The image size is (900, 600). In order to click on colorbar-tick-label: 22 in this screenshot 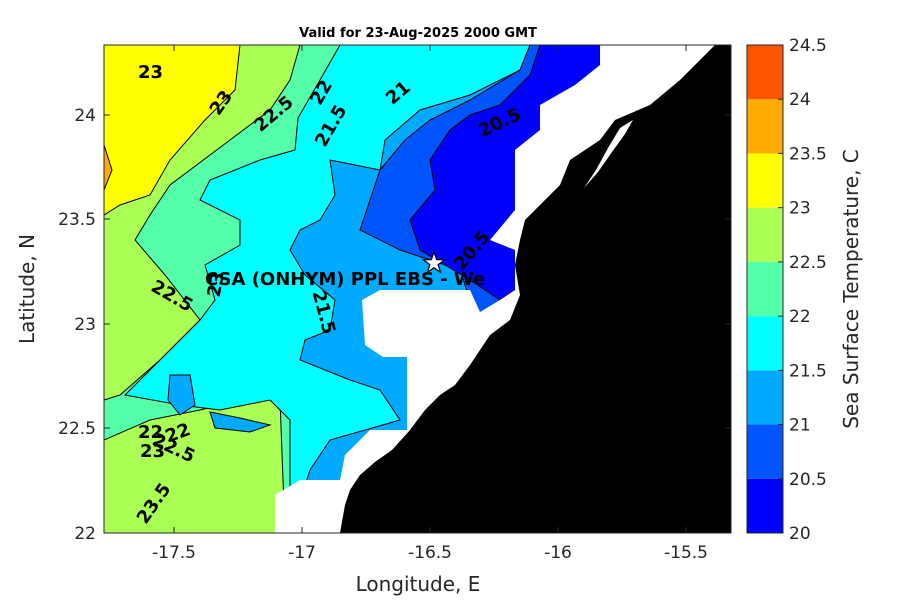, I will do `click(800, 317)`.